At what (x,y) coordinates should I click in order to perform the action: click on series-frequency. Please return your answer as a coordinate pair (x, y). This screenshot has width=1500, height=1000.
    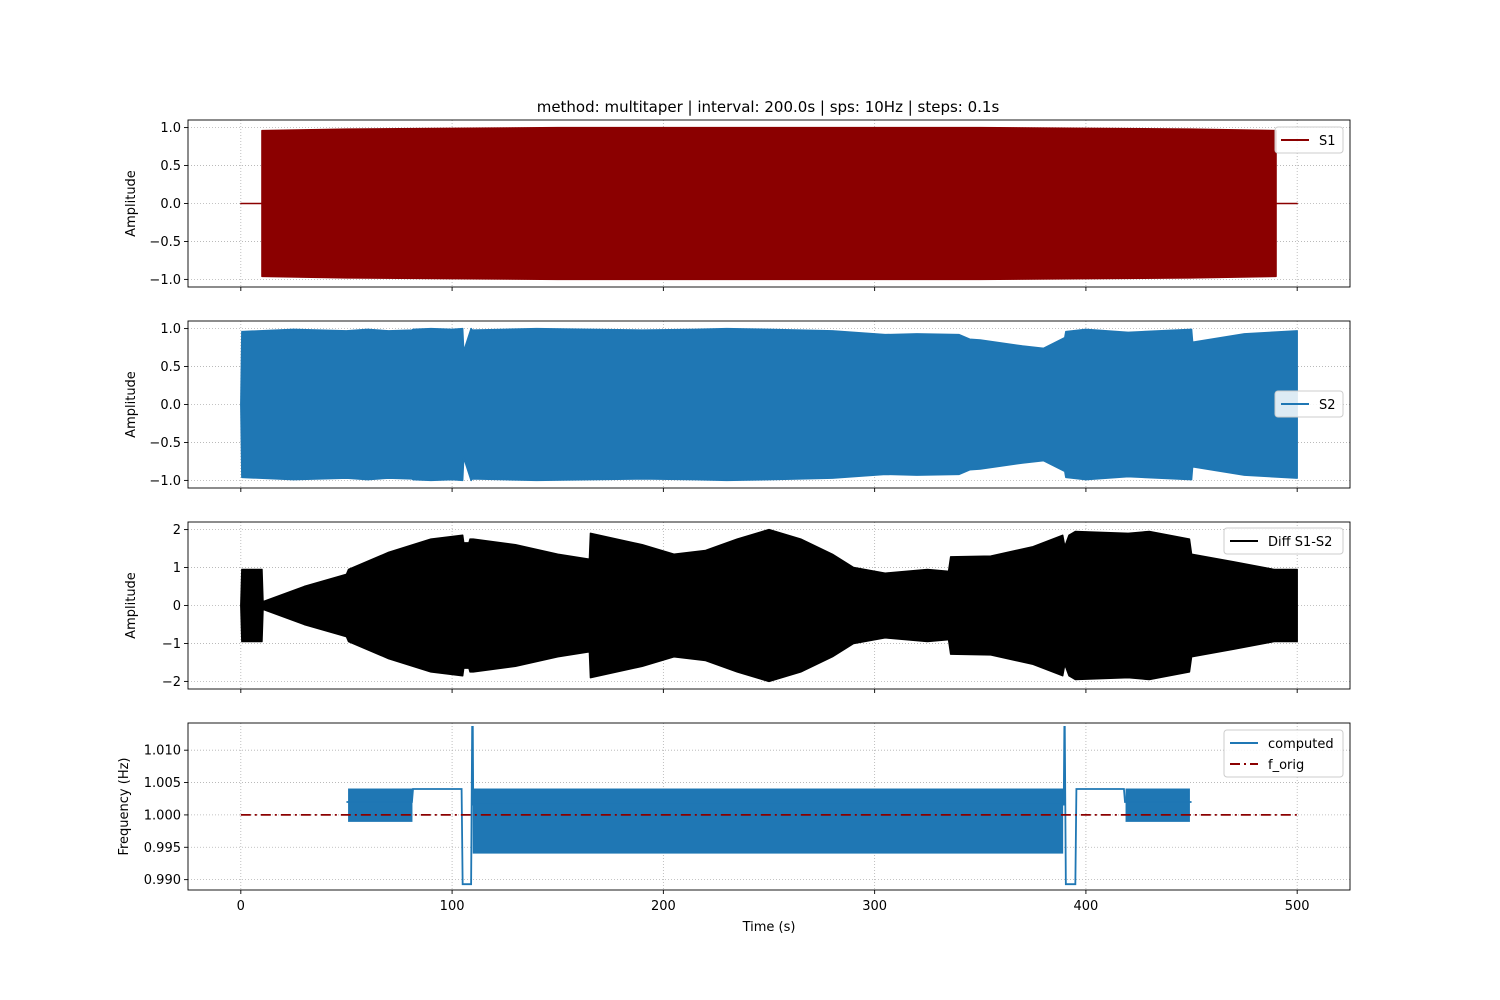
    Looking at the image, I should click on (769, 805).